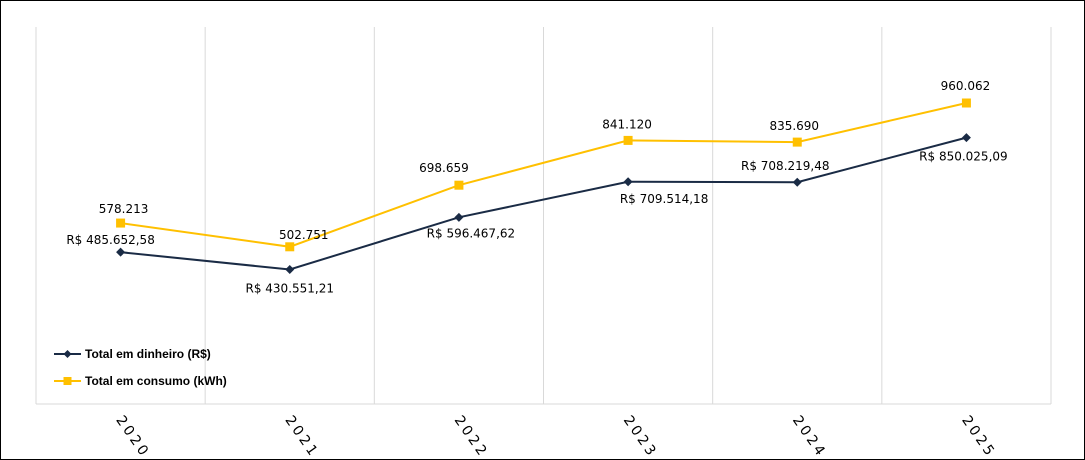 This screenshot has width=1085, height=460. Describe the element at coordinates (809, 436) in the screenshot. I see `x-tick-label: 2024` at that location.